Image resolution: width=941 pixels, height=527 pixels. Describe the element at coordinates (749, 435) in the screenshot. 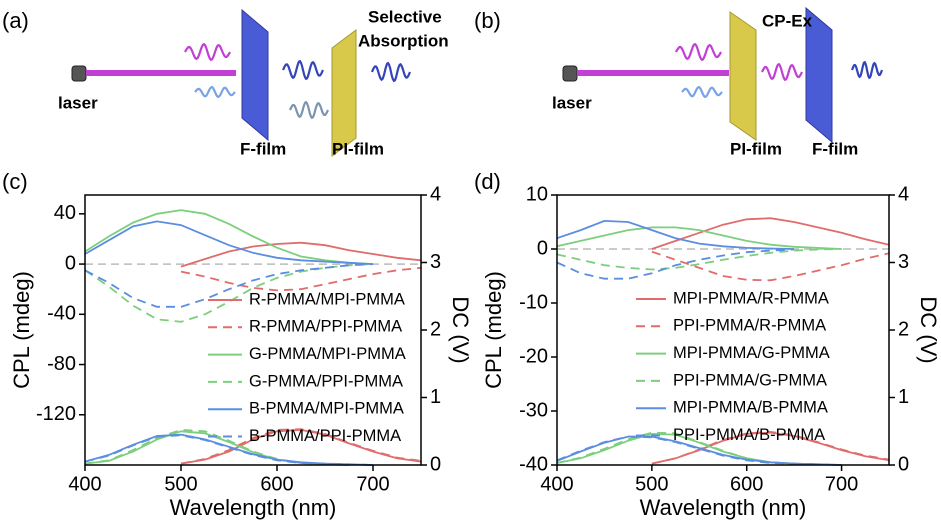

I see `legend-label: PPI-PMMA/B-PMMA` at that location.